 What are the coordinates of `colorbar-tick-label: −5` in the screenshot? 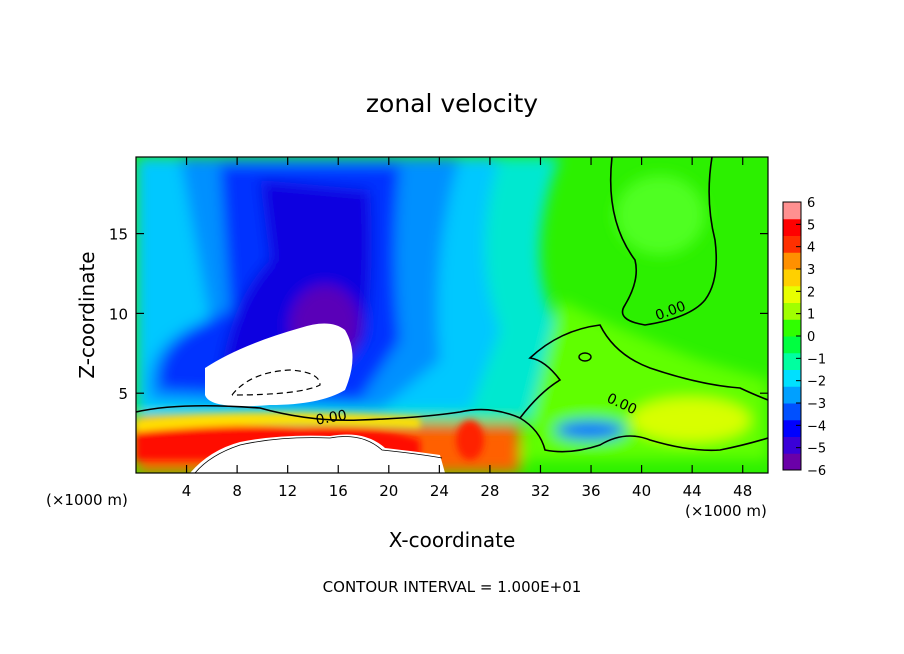 It's located at (816, 449).